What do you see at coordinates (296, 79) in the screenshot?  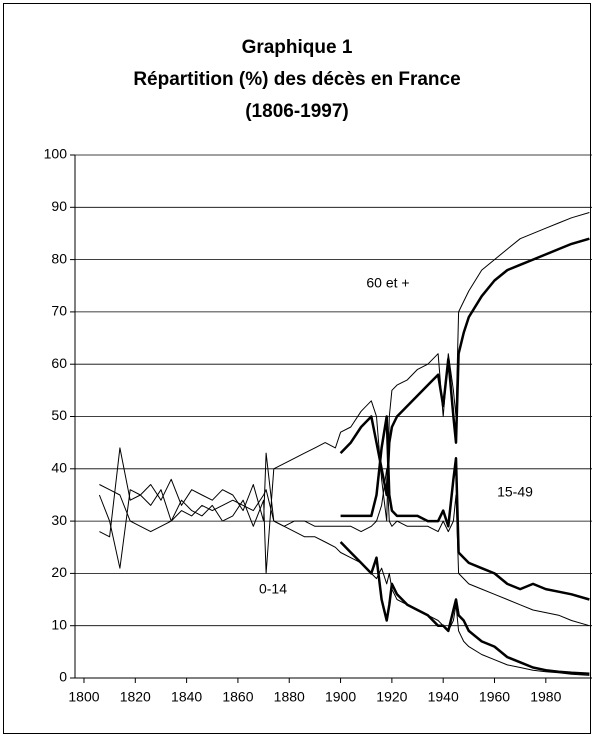 I see `chart-title: Répartition (%) des décès en France` at bounding box center [296, 79].